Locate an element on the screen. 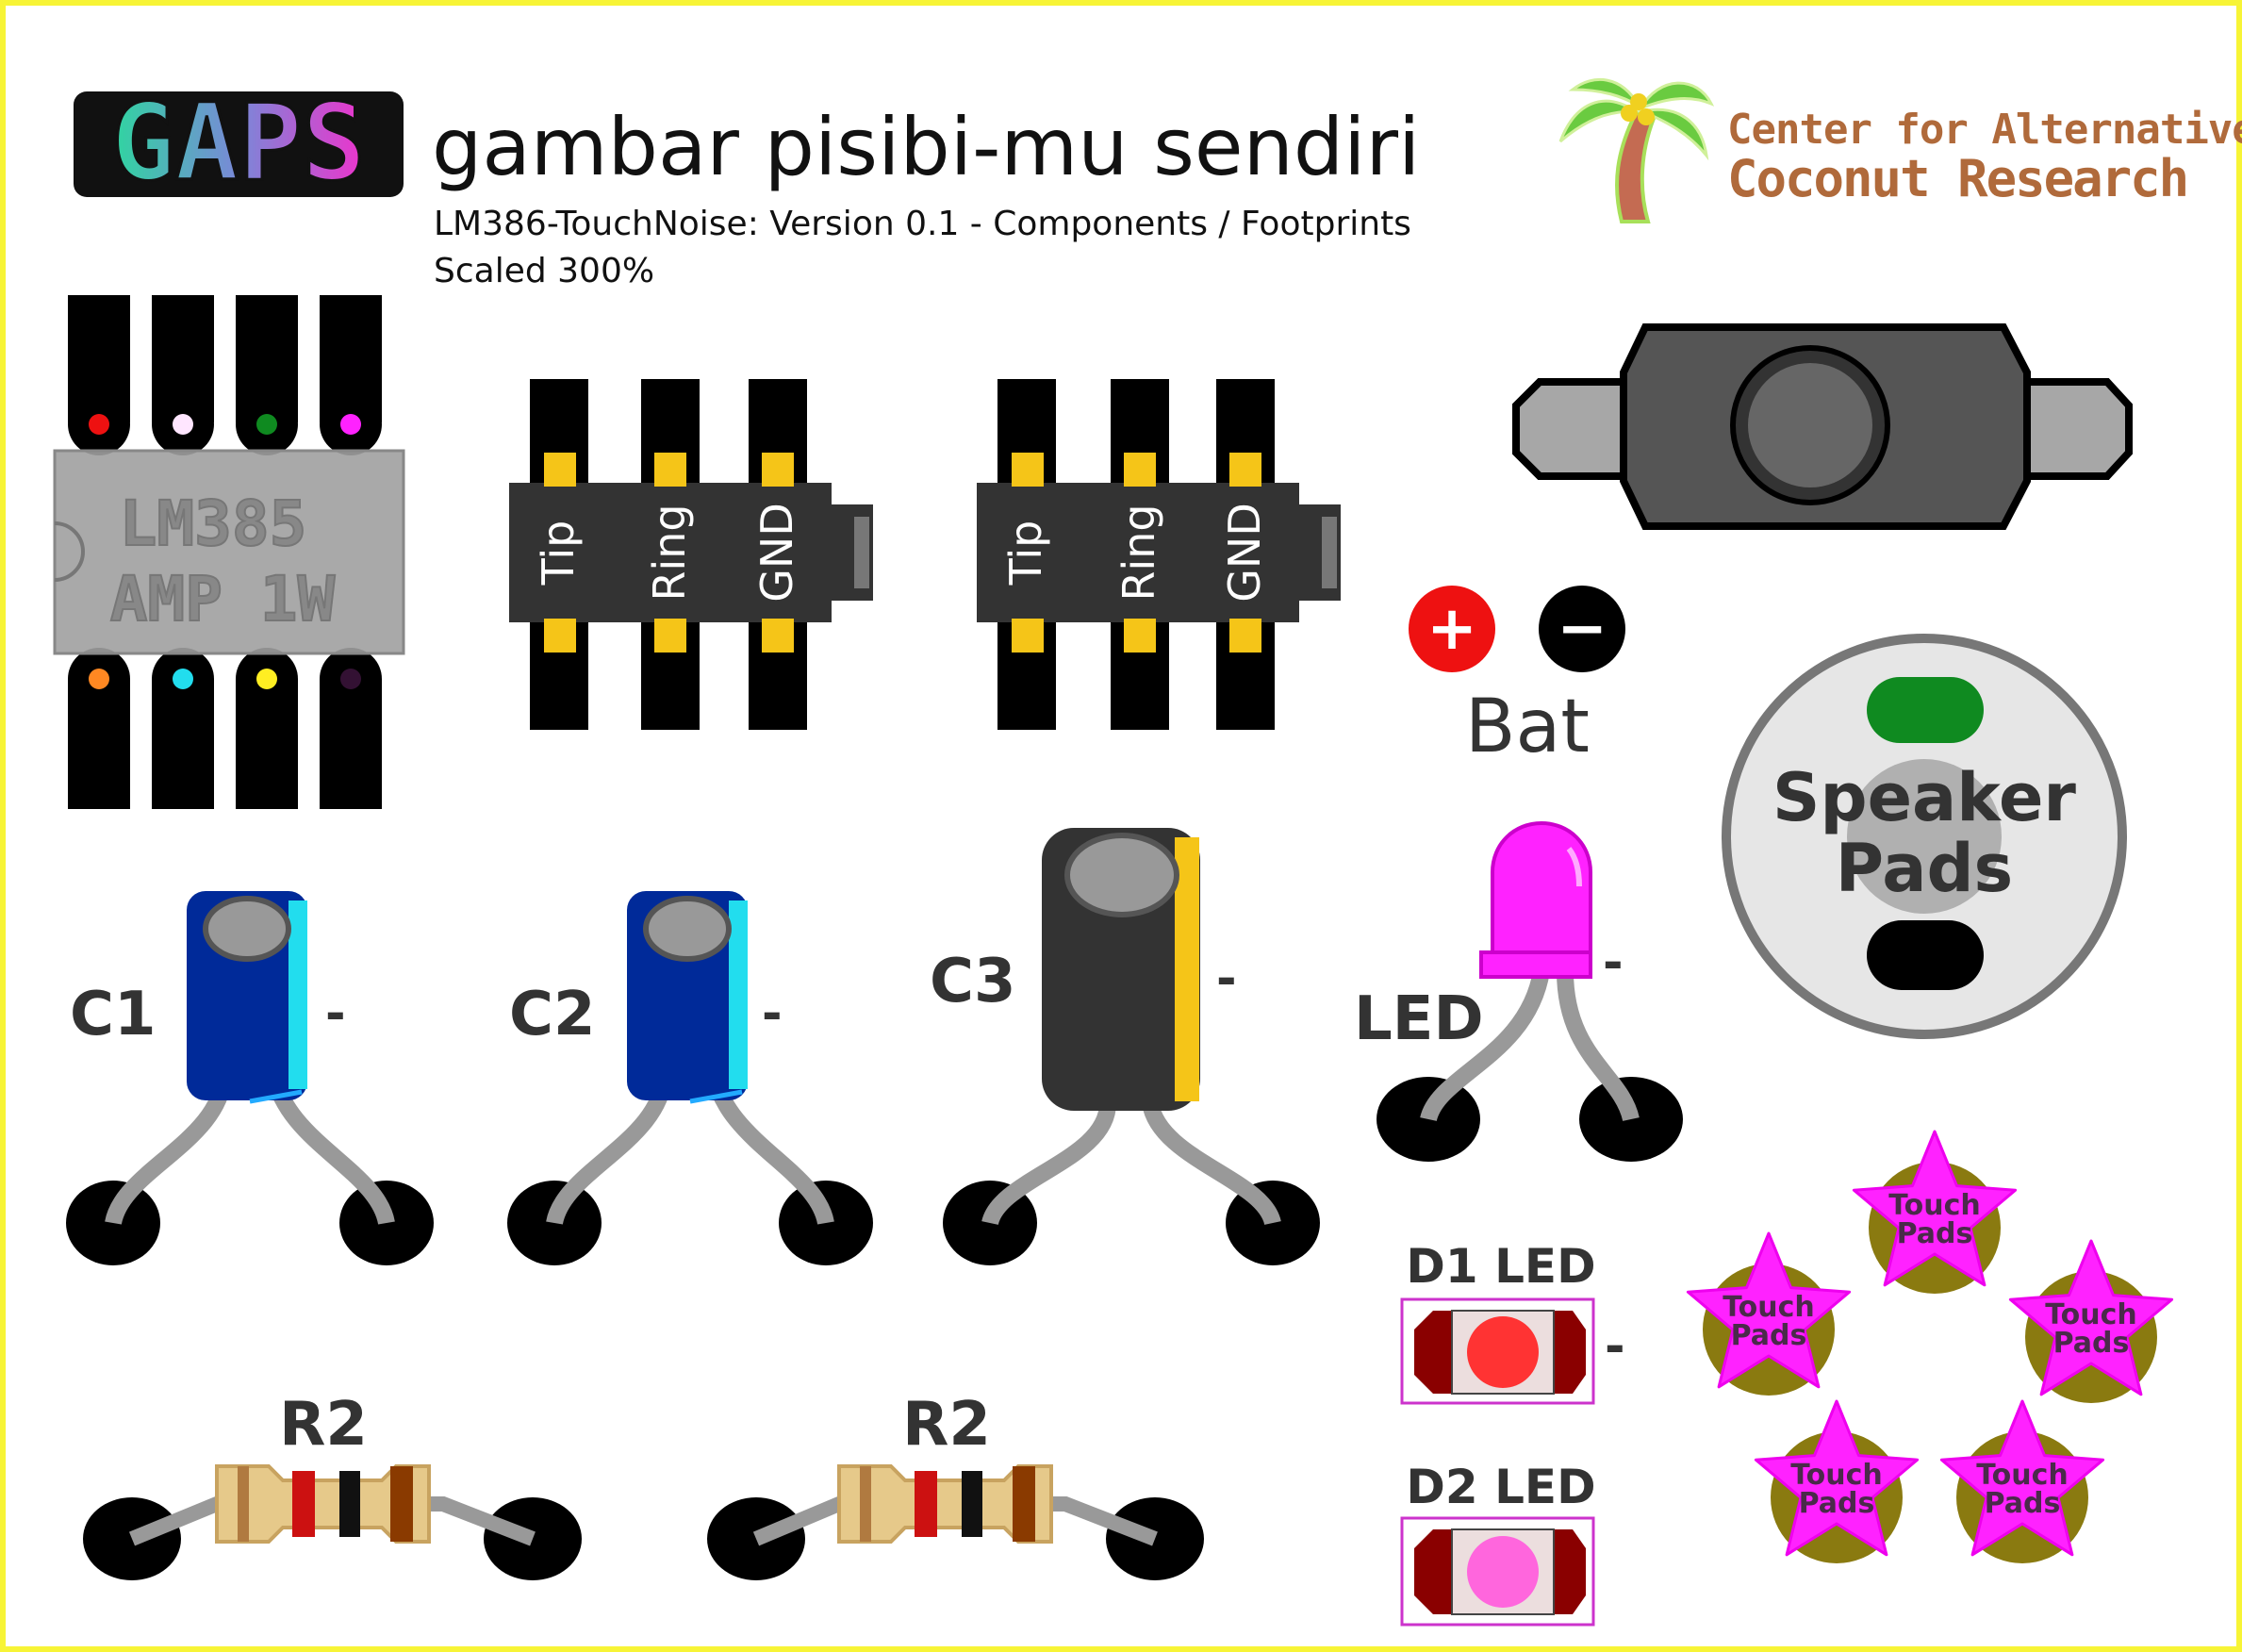 The width and height of the screenshot is (2242, 1652). gaps-logo: GAPS is located at coordinates (239, 143).